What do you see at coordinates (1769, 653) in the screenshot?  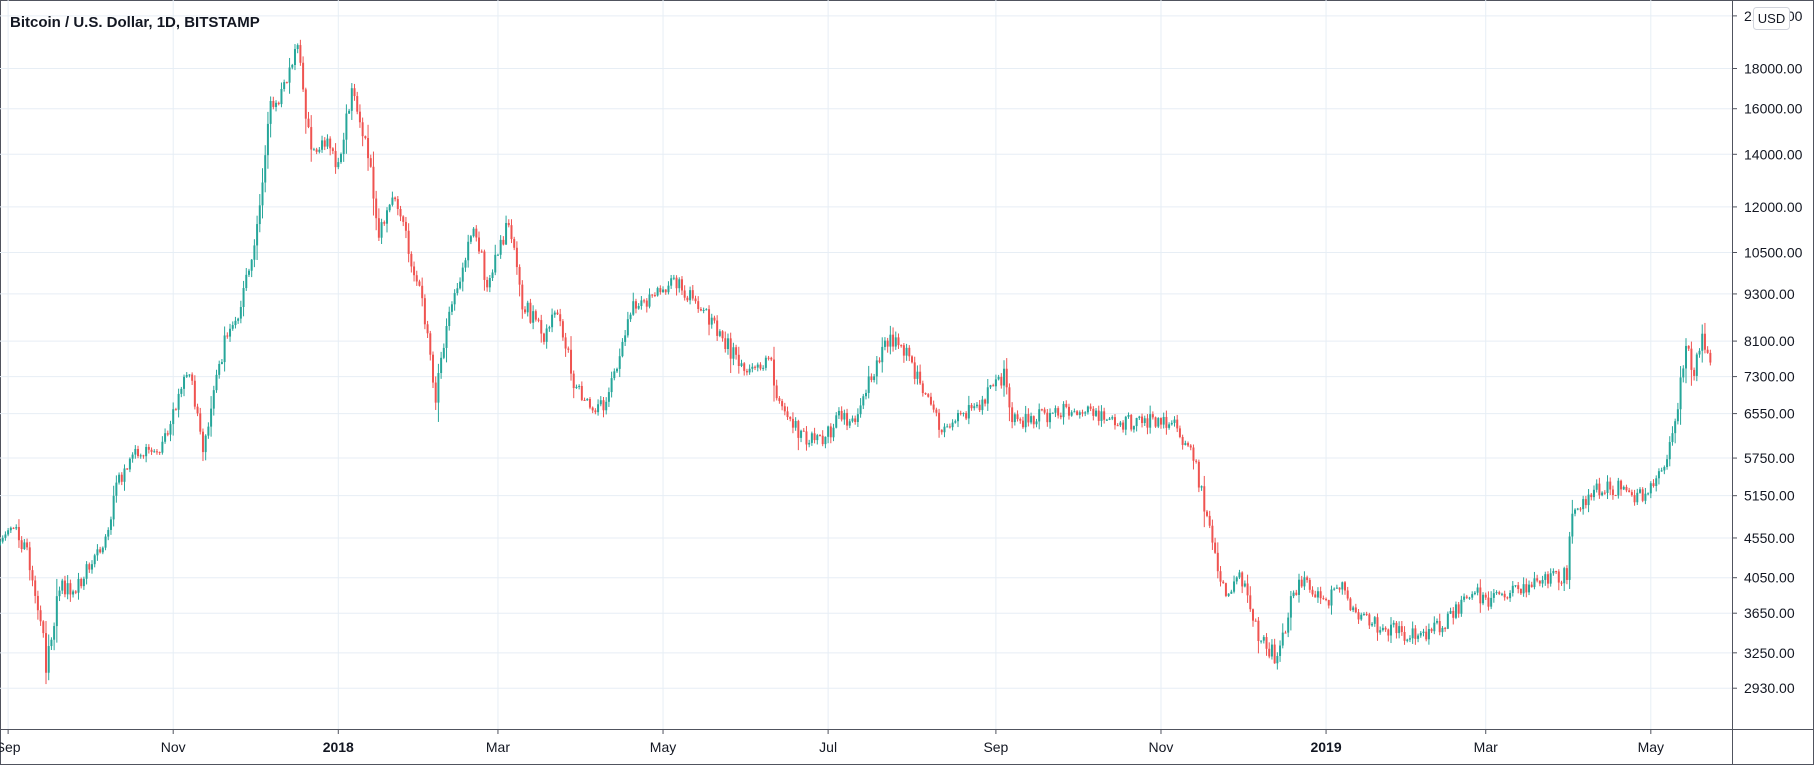 I see `price-tick-label: 3250.00` at bounding box center [1769, 653].